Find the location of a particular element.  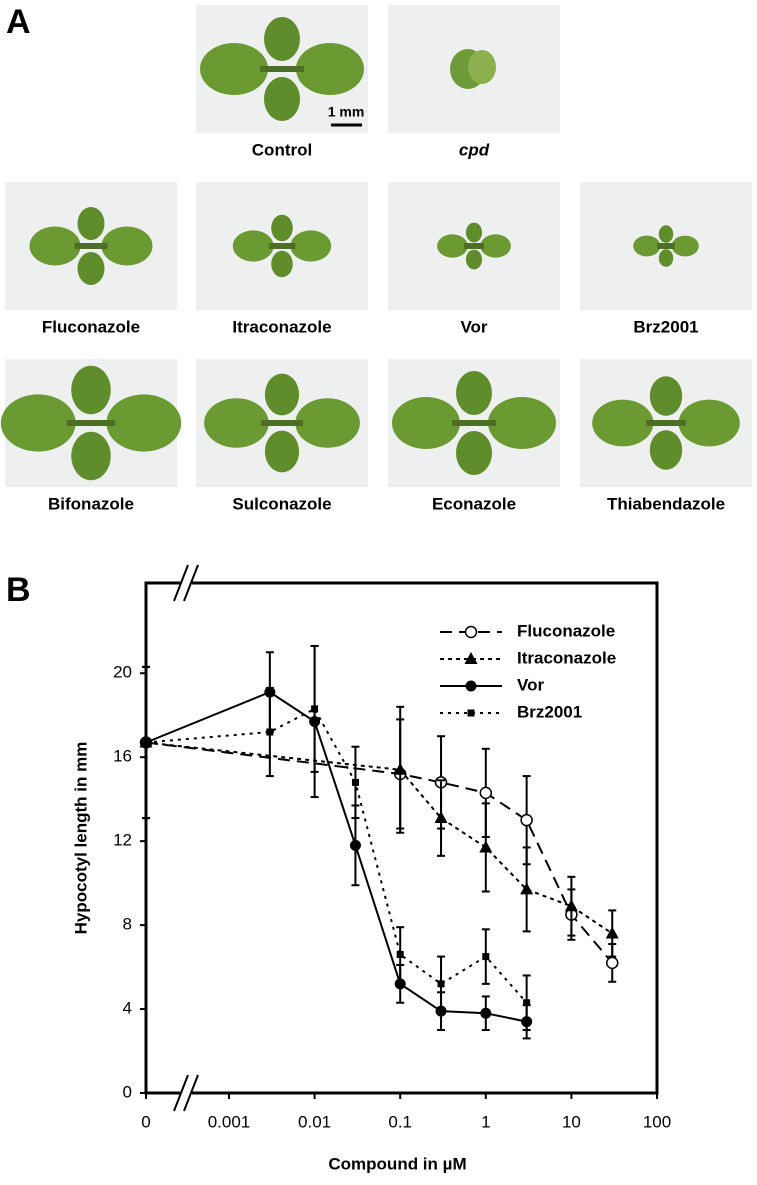

x-tick-label: 10 is located at coordinates (571, 1121).